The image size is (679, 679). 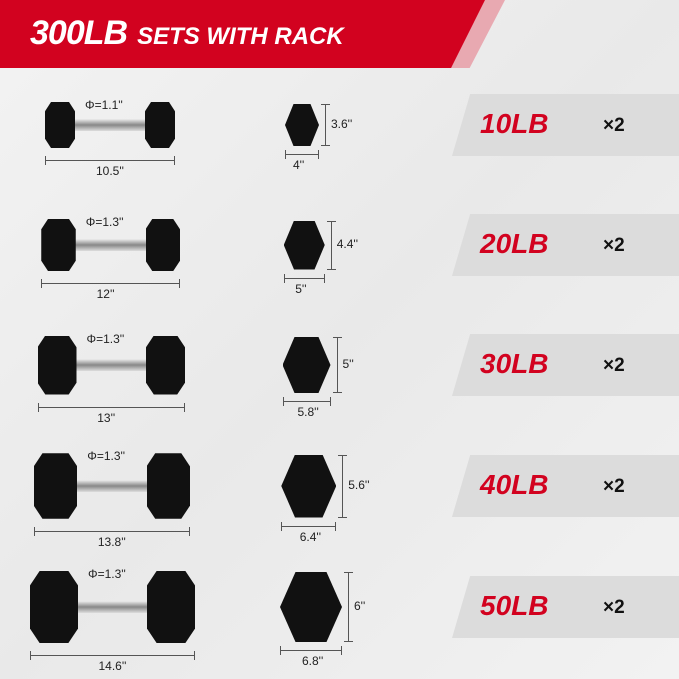 What do you see at coordinates (187, 33) in the screenshot?
I see `page-title: 300LB SETS WITH RACK` at bounding box center [187, 33].